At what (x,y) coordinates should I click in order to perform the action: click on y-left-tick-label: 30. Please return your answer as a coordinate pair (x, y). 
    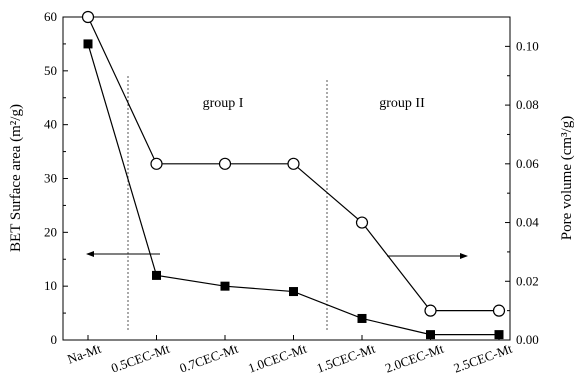
    Looking at the image, I should click on (50, 178).